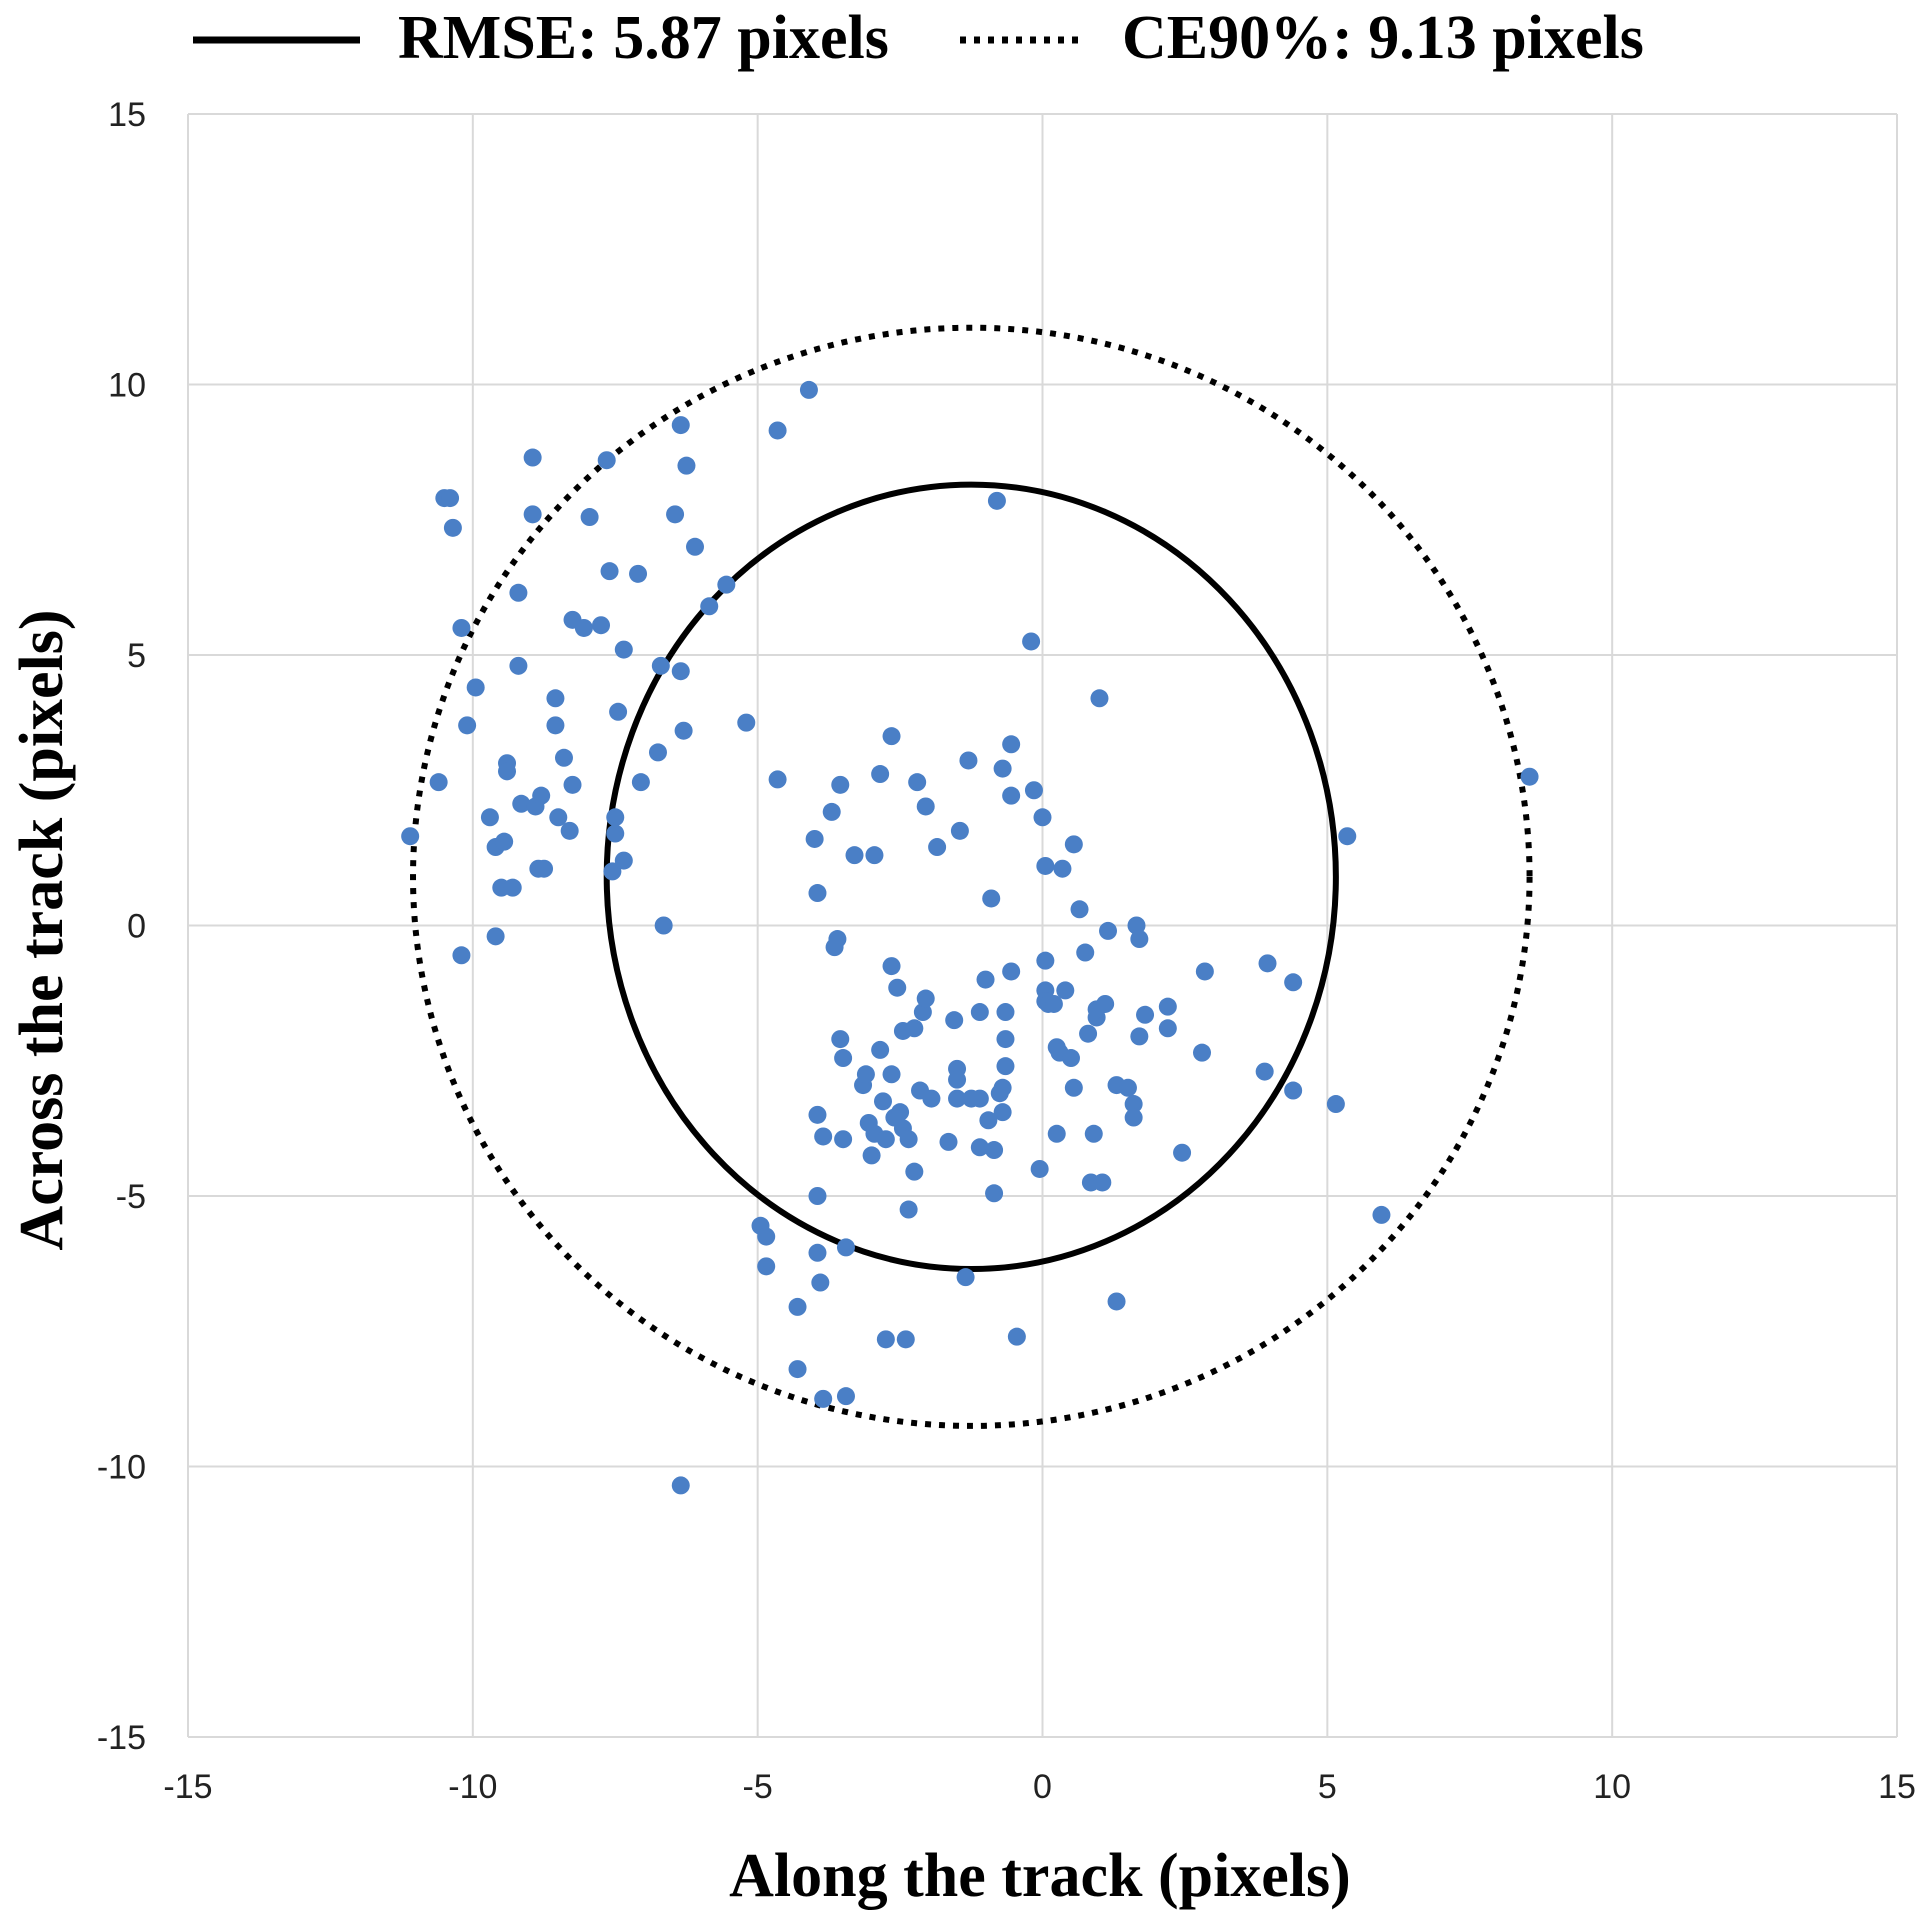 This screenshot has height=1923, width=1929. I want to click on x-tick-label: -15, so click(187, 1787).